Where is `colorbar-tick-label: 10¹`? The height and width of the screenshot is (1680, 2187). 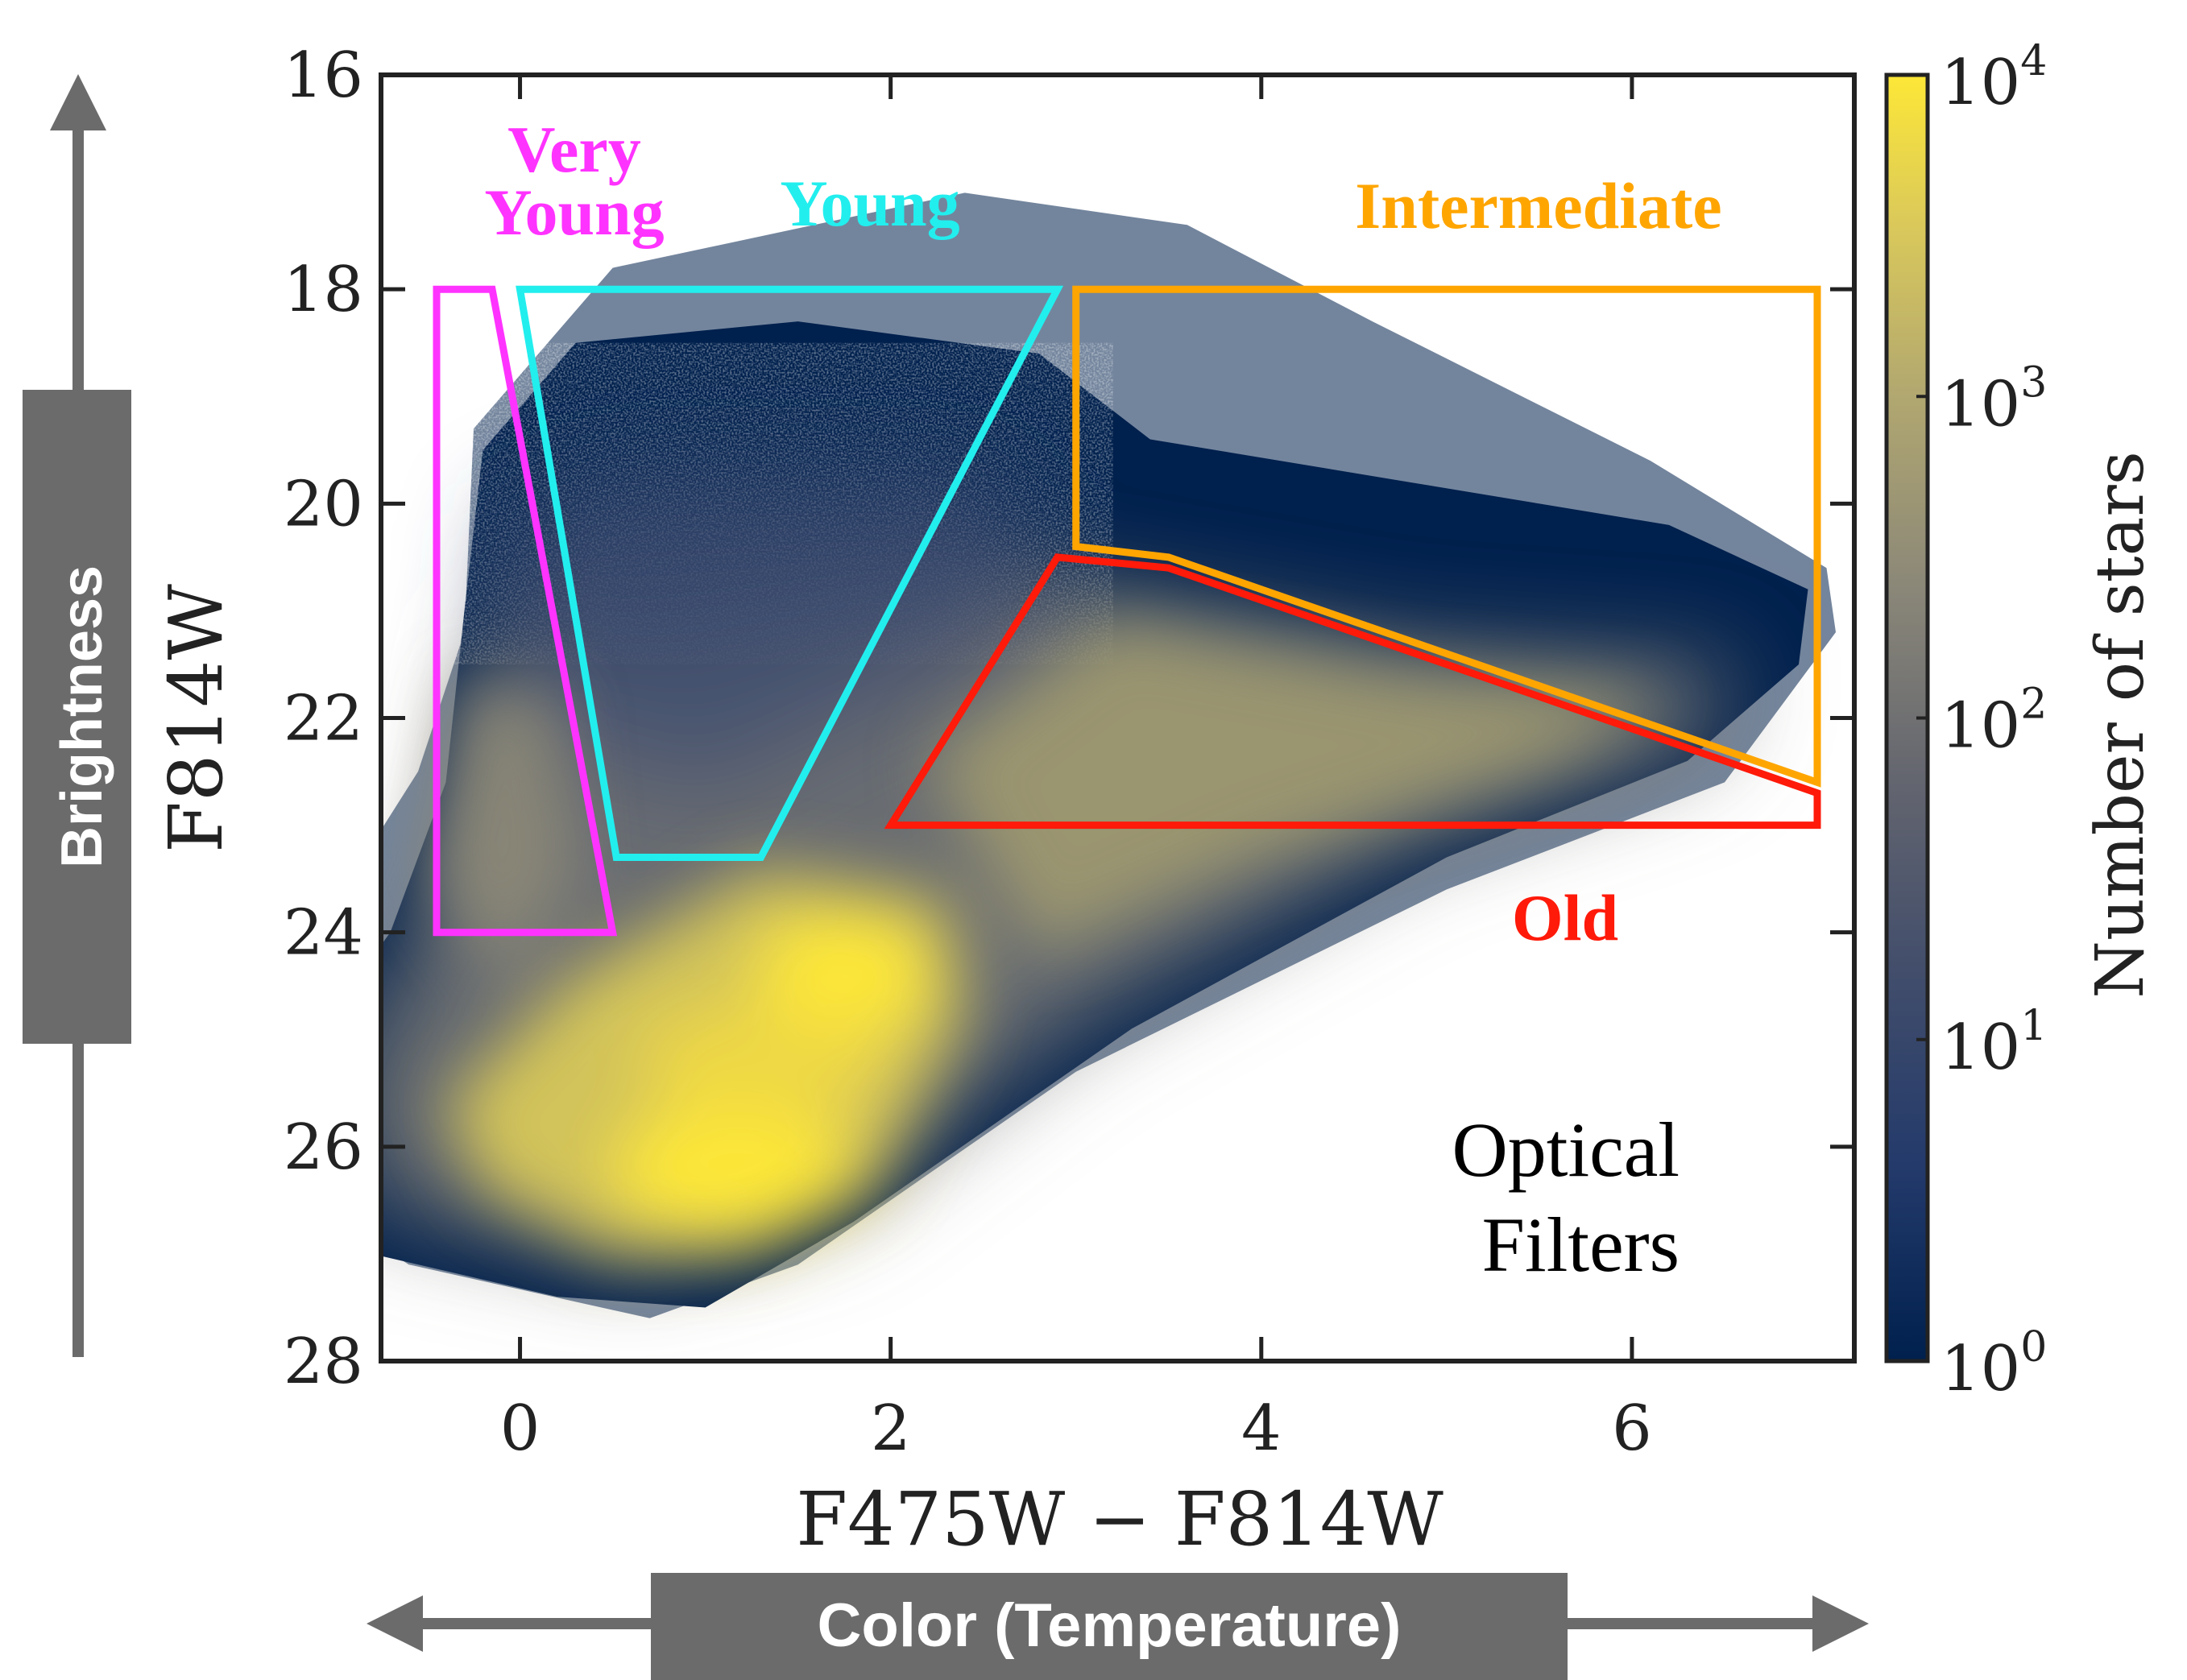 colorbar-tick-label: 10¹ is located at coordinates (1994, 1043).